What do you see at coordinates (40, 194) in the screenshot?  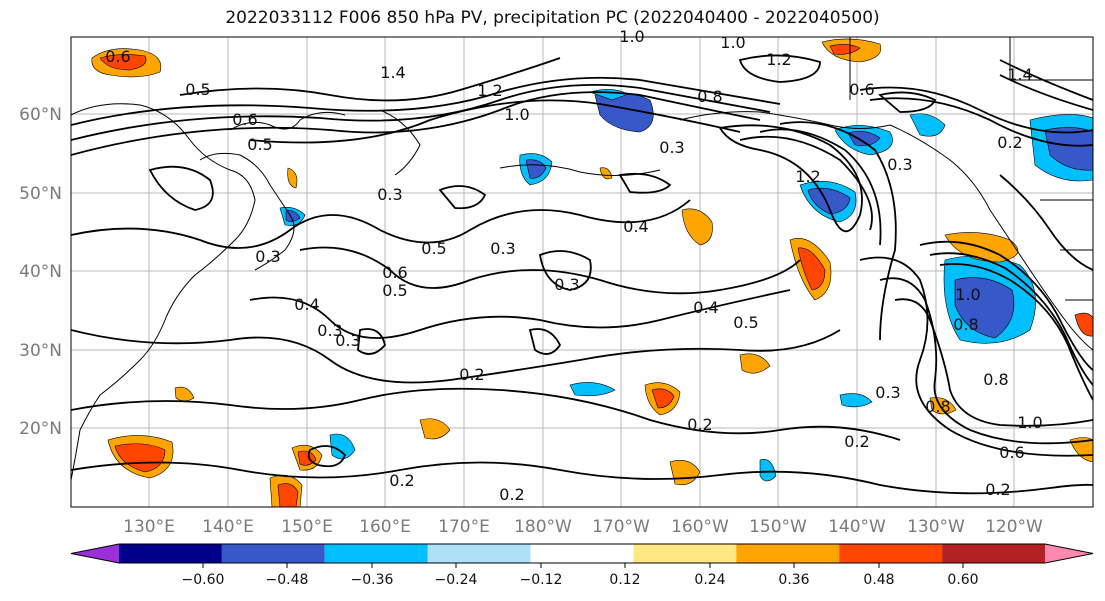 I see `lat-label: 50°N` at bounding box center [40, 194].